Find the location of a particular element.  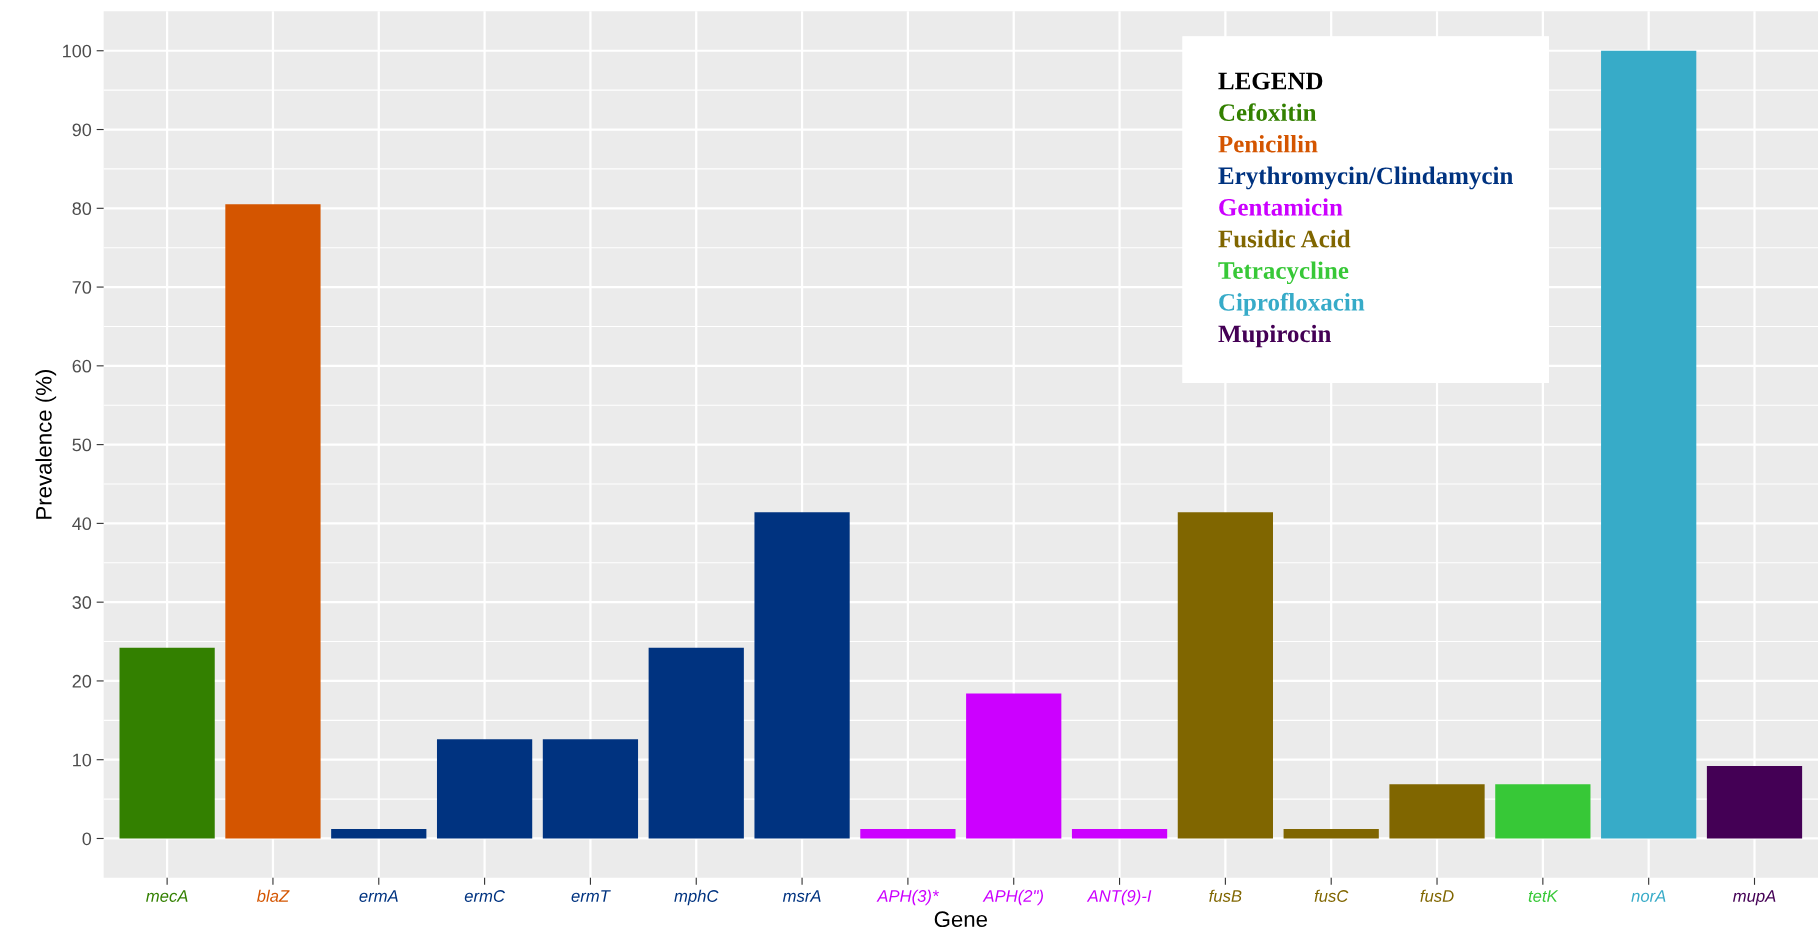

text: Penicillin is located at coordinates (1268, 144).